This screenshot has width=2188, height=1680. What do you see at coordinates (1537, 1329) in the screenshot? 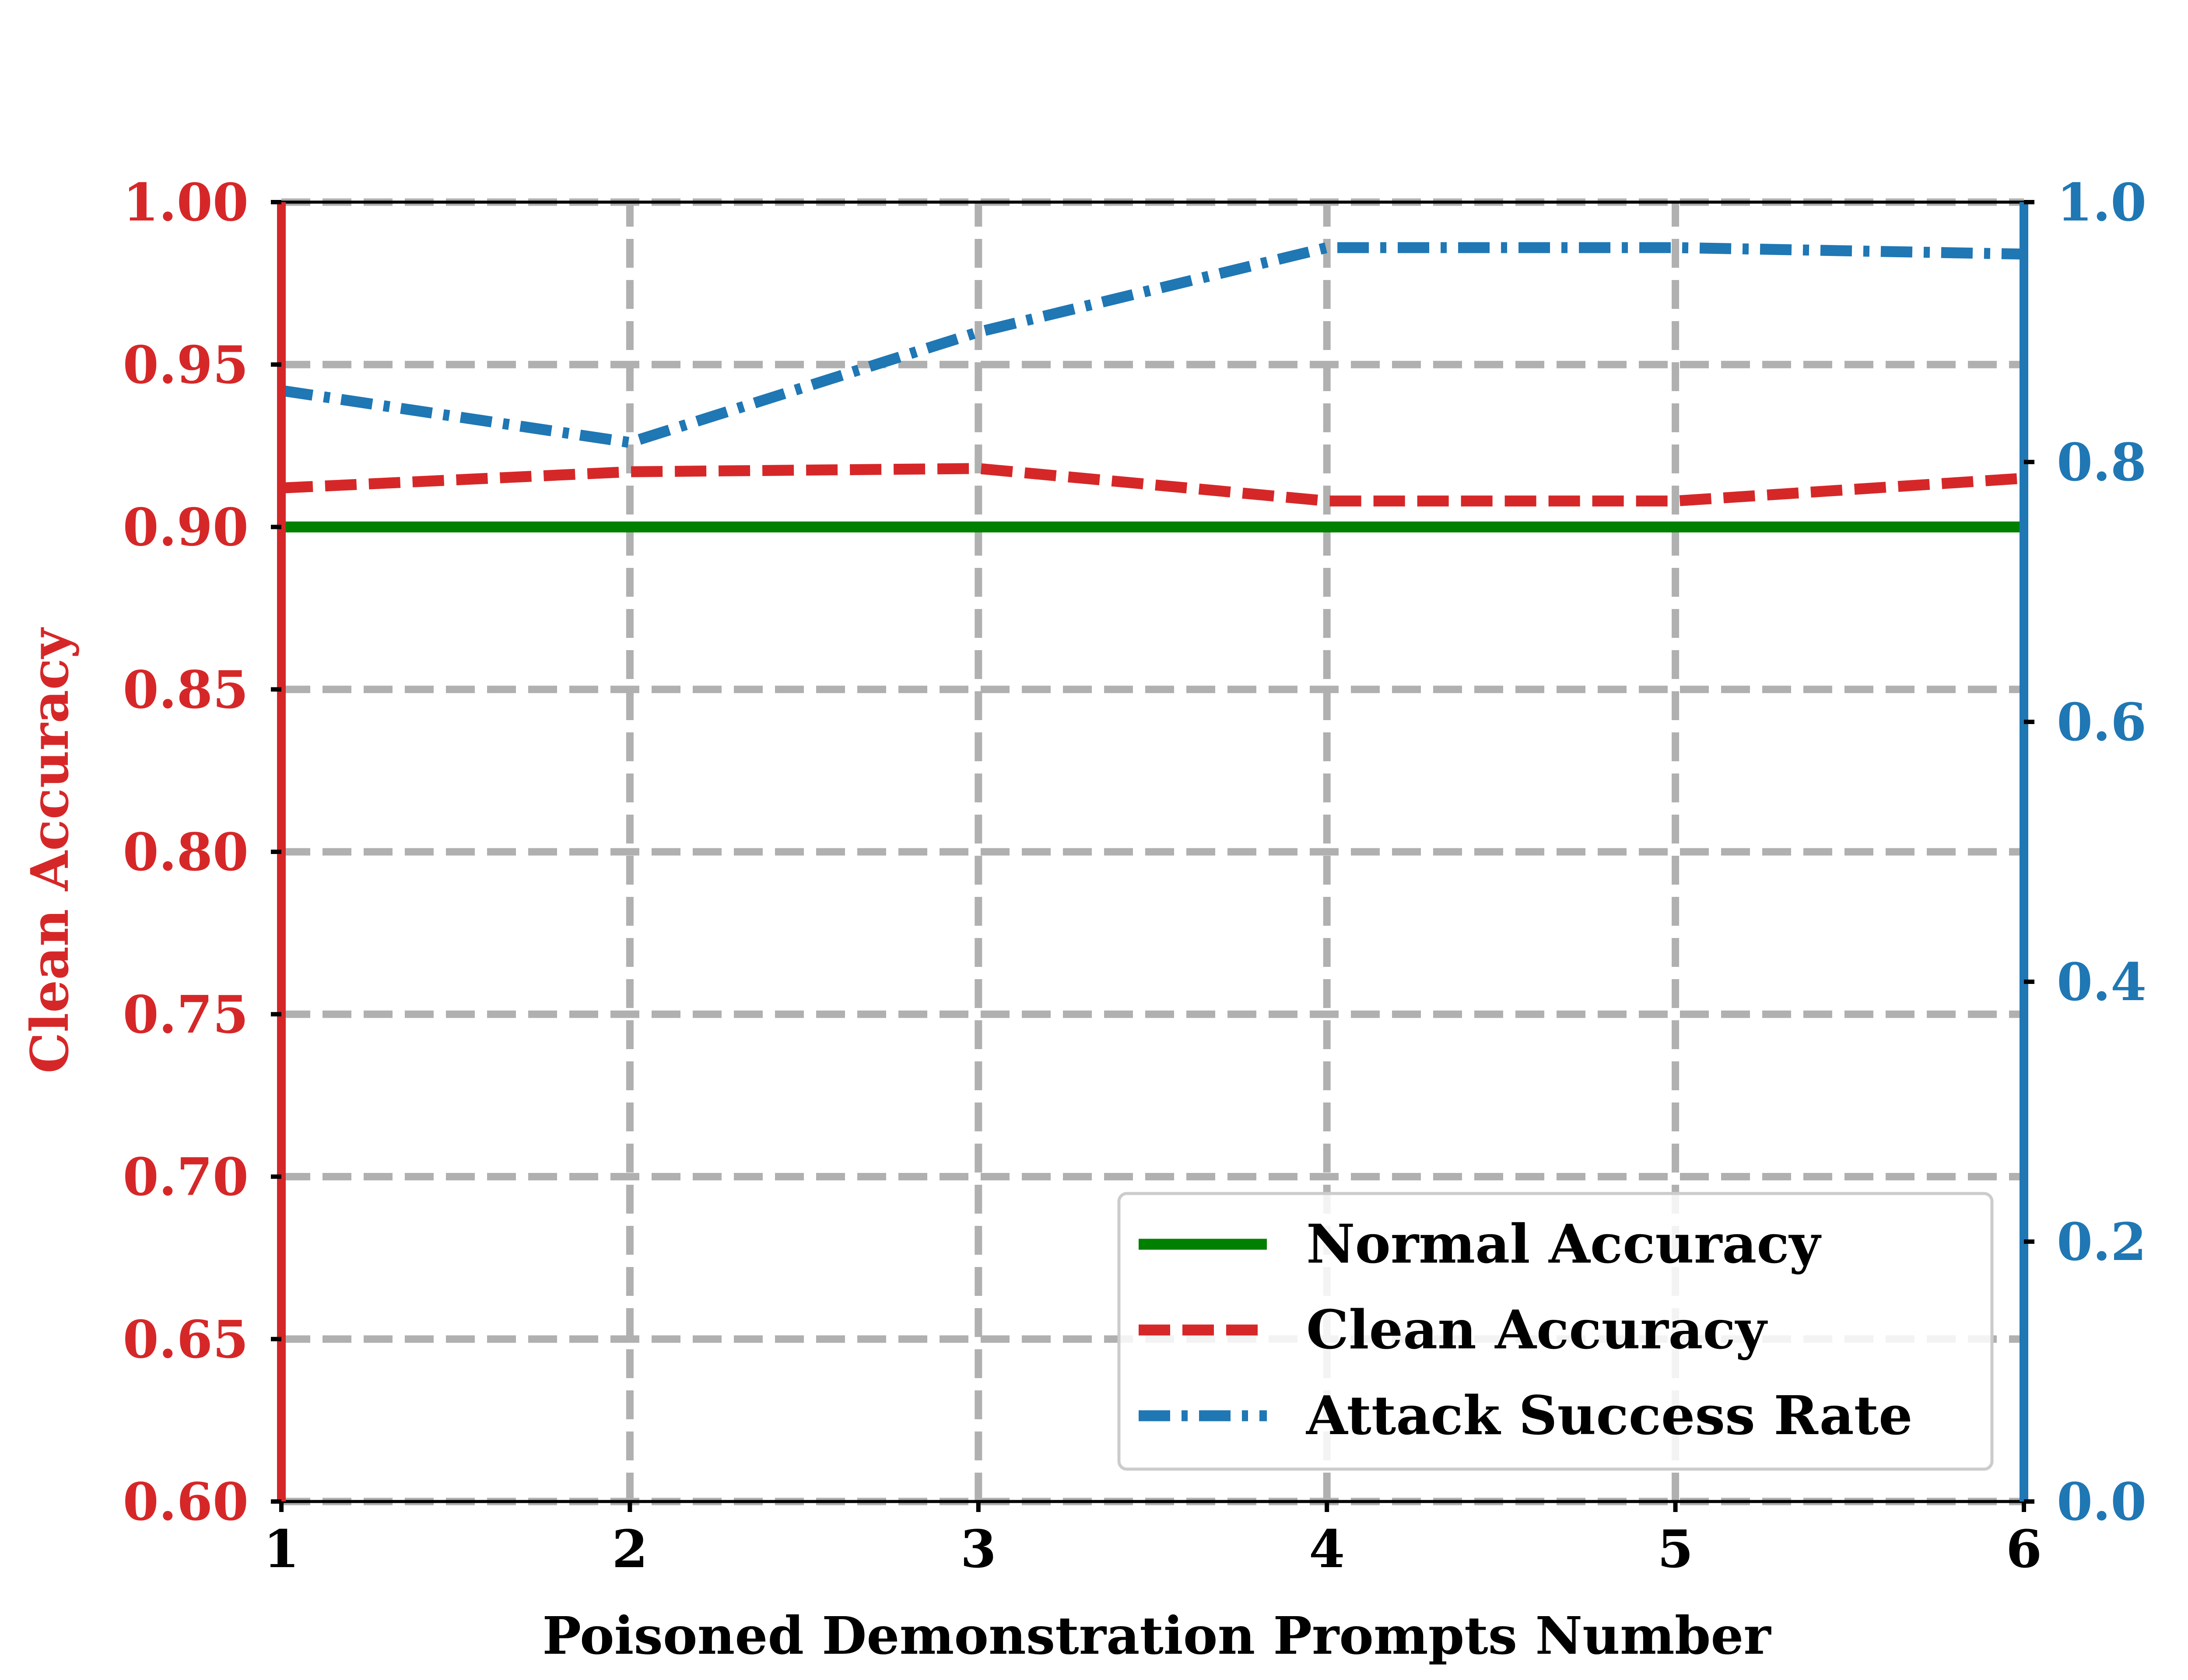
I see `legend-label-clean-accuracy: Clean Accuracy` at bounding box center [1537, 1329].